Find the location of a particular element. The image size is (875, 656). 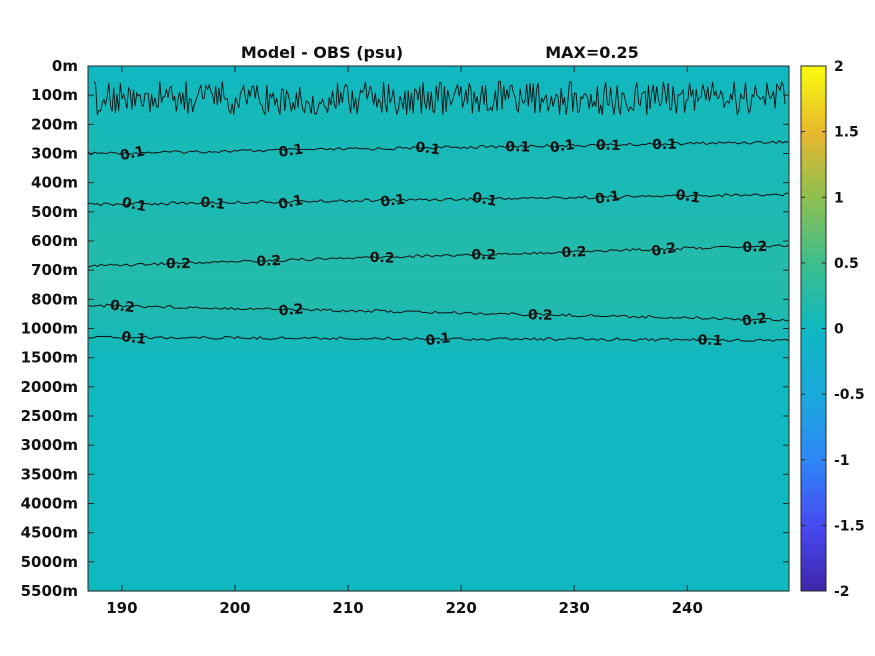

colorbar-tick-label: 1.5 is located at coordinates (846, 133).